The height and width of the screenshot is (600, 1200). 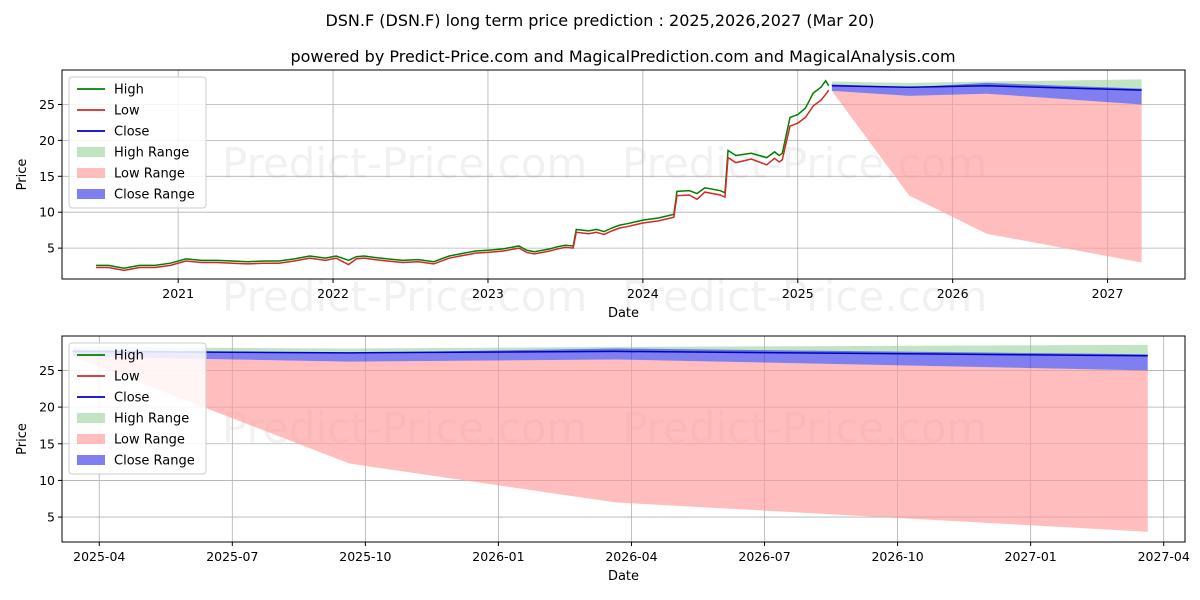 What do you see at coordinates (129, 90) in the screenshot?
I see `top-legend-label: High` at bounding box center [129, 90].